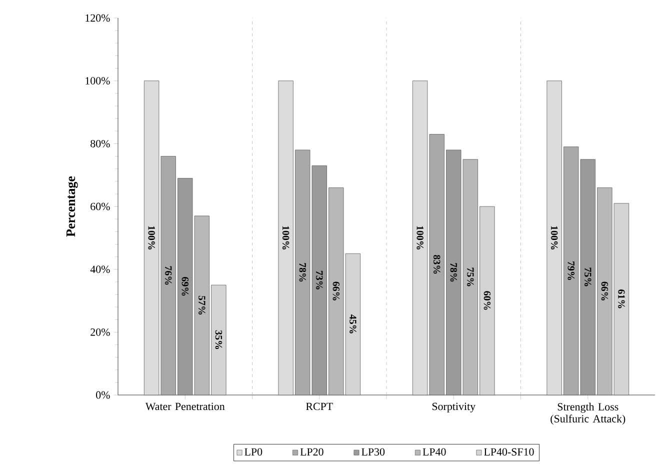 This screenshot has width=662, height=468. I want to click on legend-label: LP40-SF10, so click(509, 452).